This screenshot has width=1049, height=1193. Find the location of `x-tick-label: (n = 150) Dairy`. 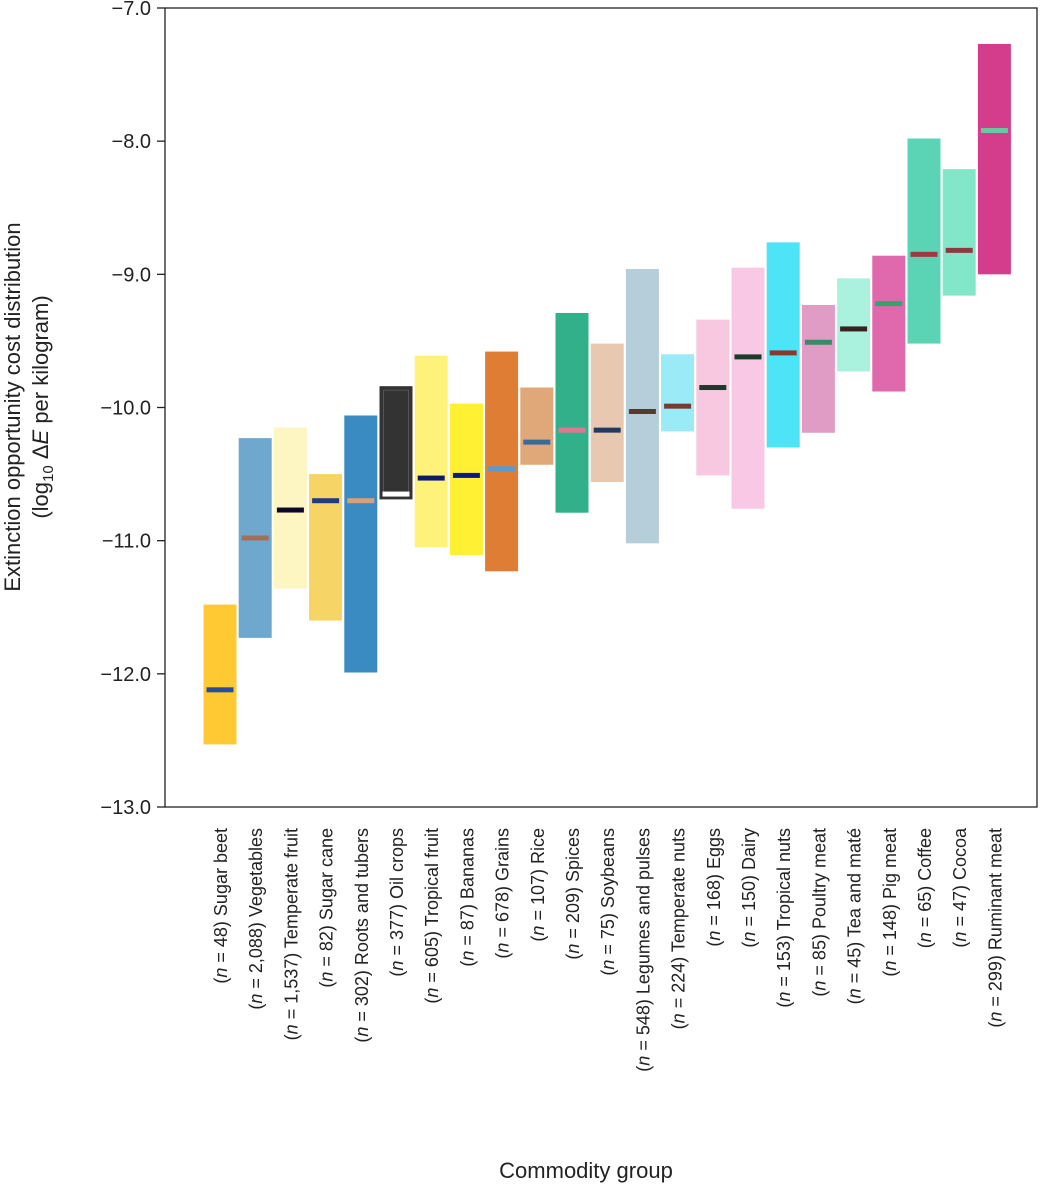

x-tick-label: (n = 150) Dairy is located at coordinates (749, 888).